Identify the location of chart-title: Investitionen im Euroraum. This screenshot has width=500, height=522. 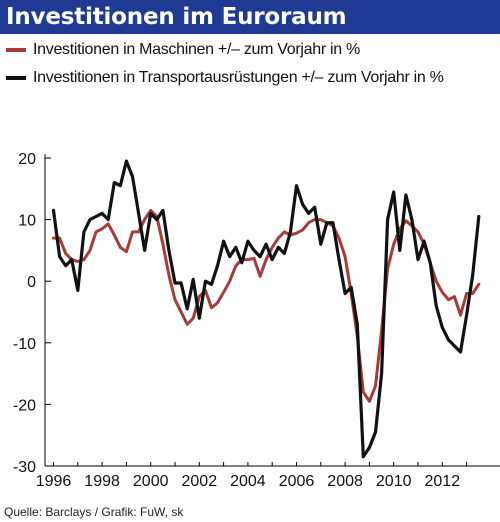
(176, 17).